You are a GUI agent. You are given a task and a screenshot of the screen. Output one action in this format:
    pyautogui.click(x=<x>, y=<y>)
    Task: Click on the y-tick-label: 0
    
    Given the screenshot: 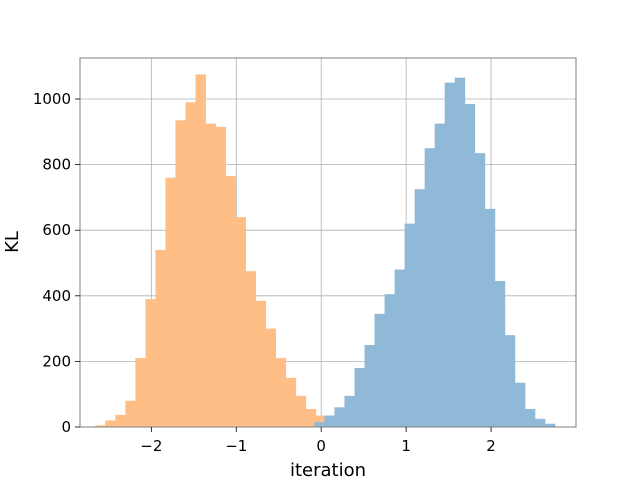 What is the action you would take?
    pyautogui.click(x=66, y=427)
    